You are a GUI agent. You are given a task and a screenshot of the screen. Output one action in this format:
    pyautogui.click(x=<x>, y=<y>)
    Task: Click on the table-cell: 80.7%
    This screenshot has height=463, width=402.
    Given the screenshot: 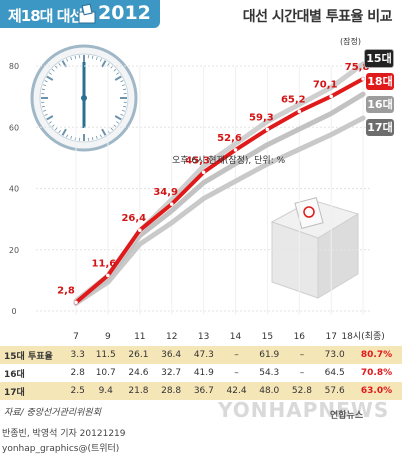 What is the action you would take?
    pyautogui.click(x=376, y=355)
    